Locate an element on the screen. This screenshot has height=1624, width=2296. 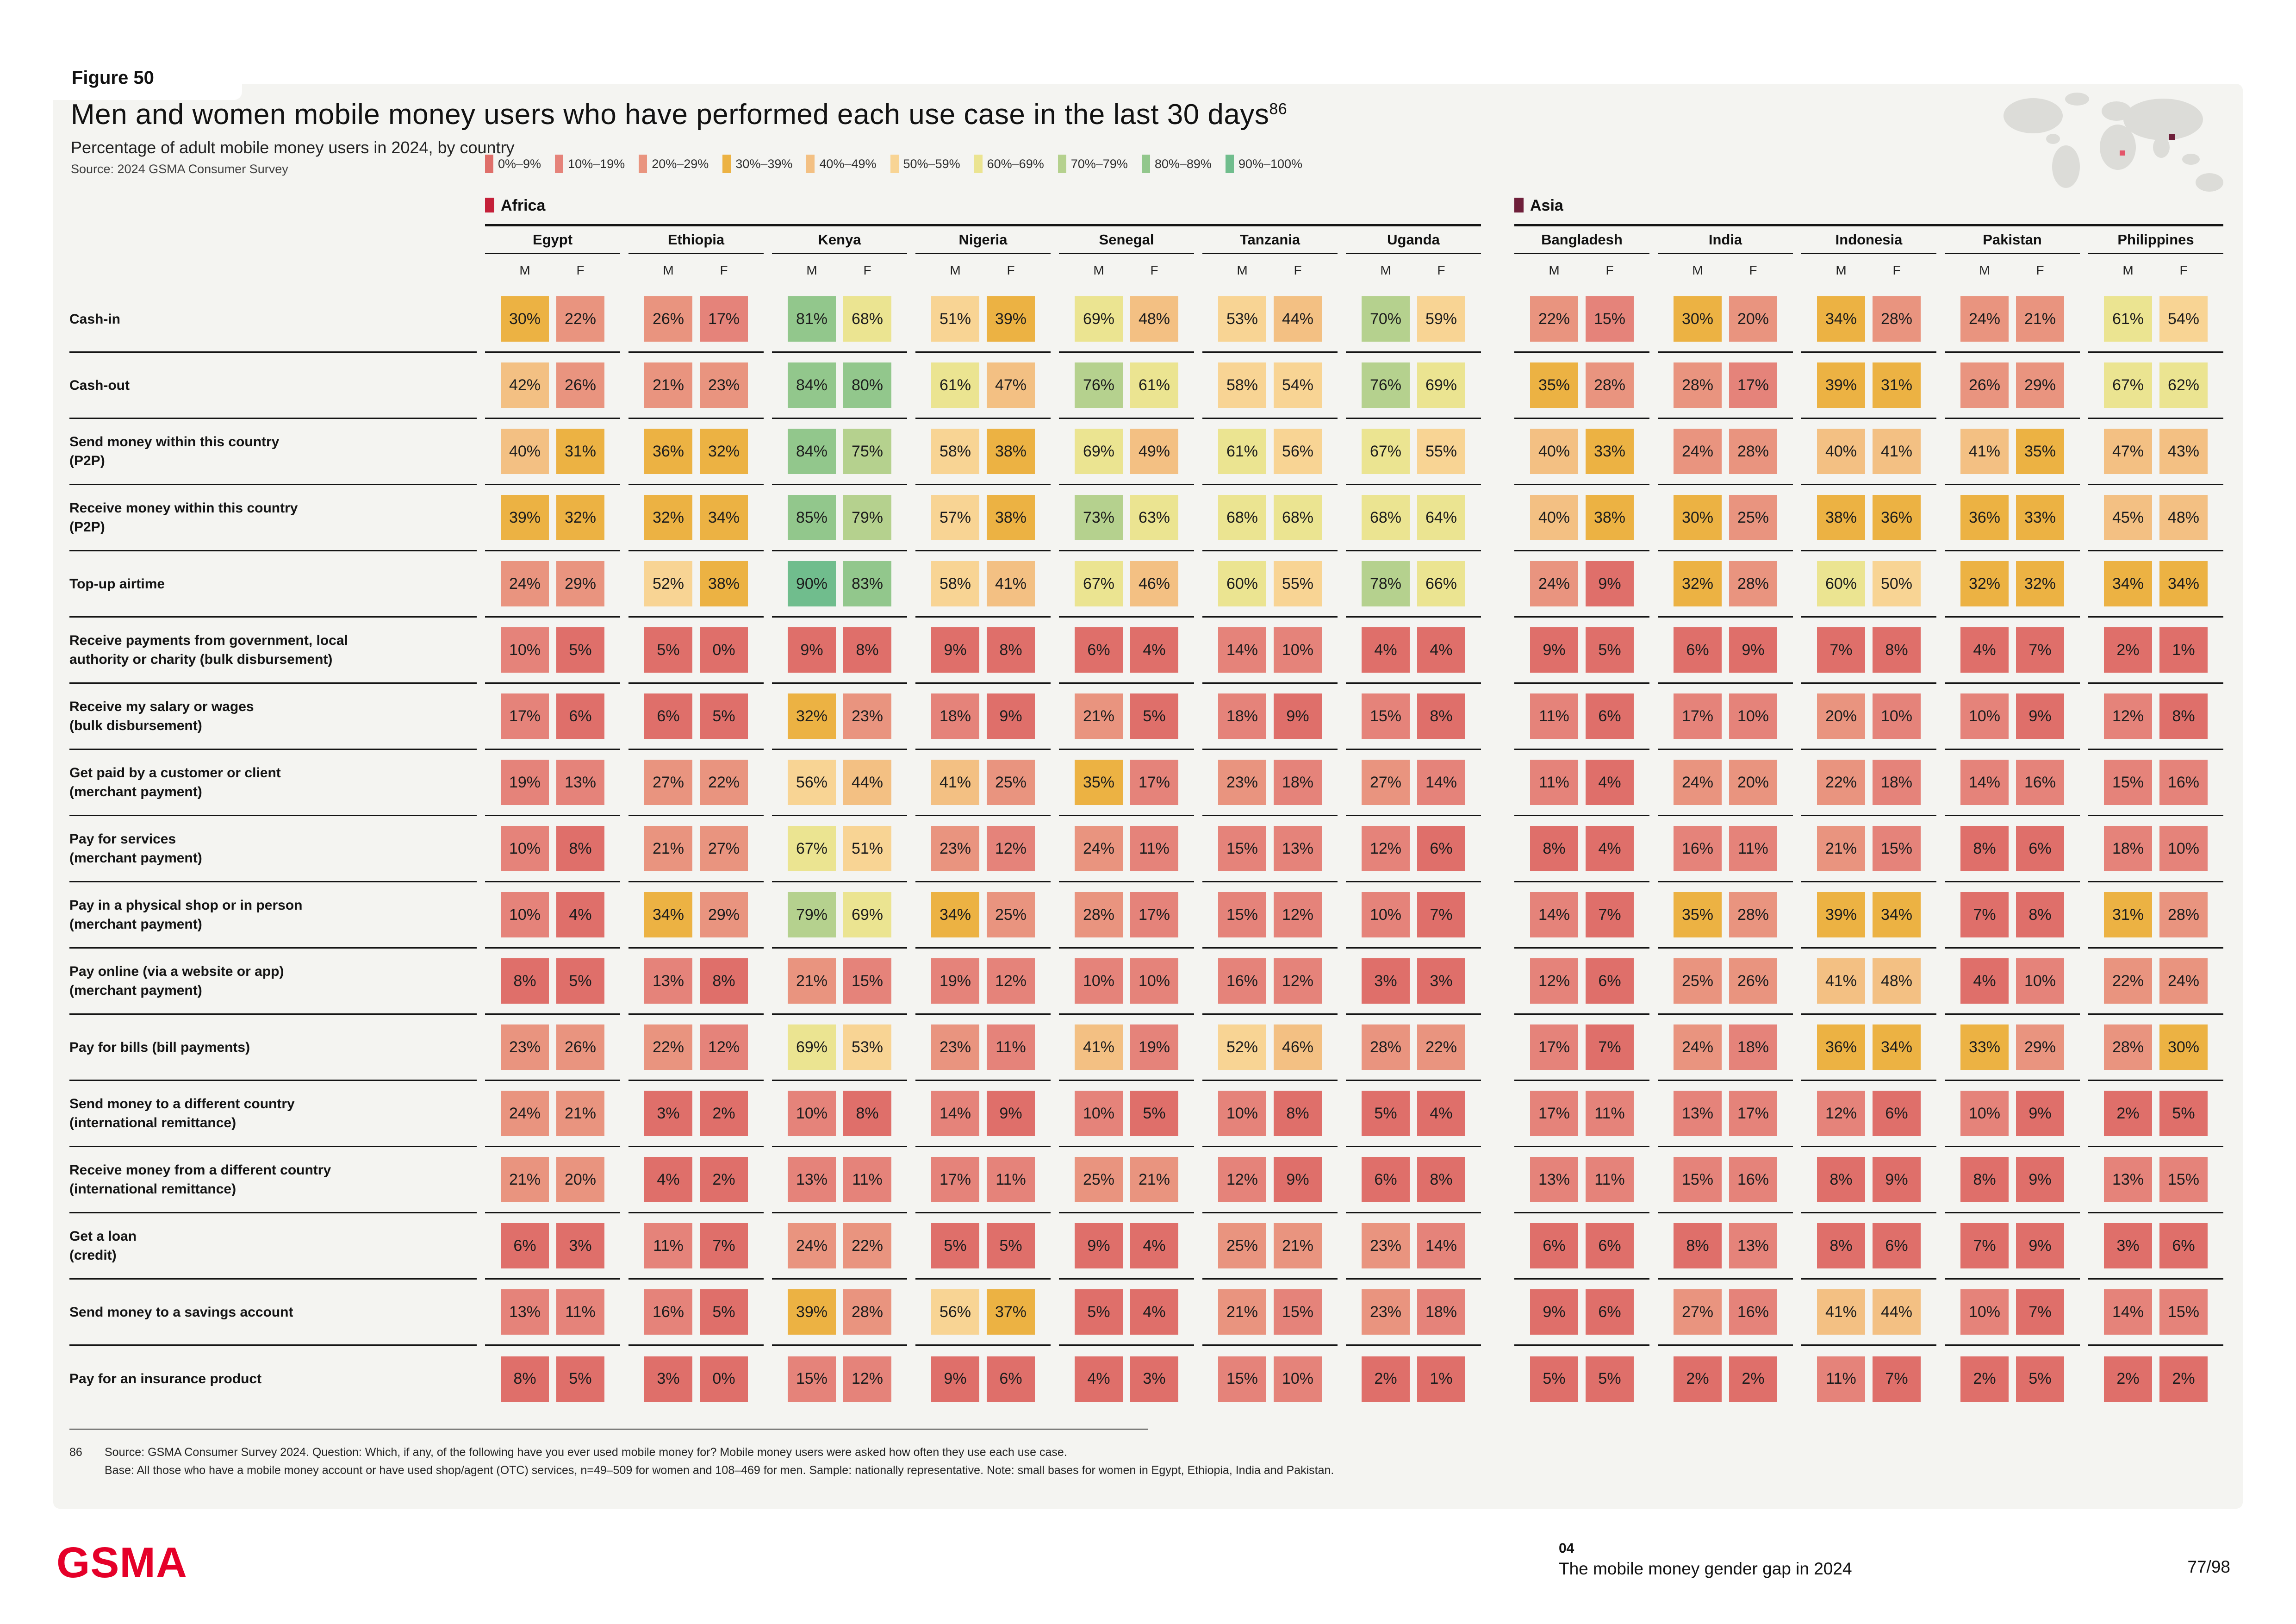
data-cell-uganda: 68% 64% is located at coordinates (1413, 518).